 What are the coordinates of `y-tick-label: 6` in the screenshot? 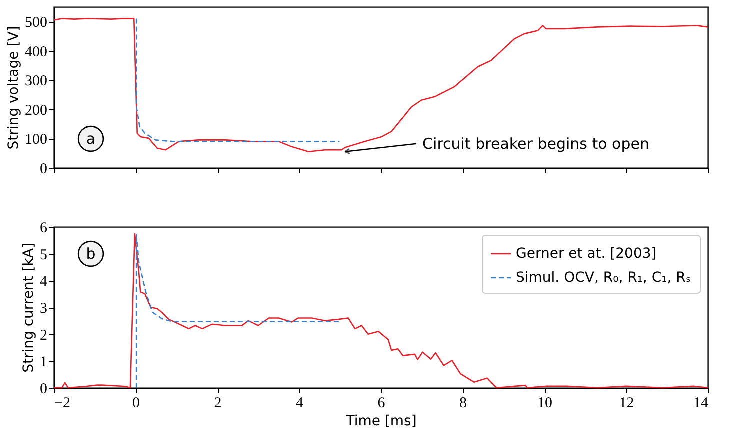 It's located at (44, 228).